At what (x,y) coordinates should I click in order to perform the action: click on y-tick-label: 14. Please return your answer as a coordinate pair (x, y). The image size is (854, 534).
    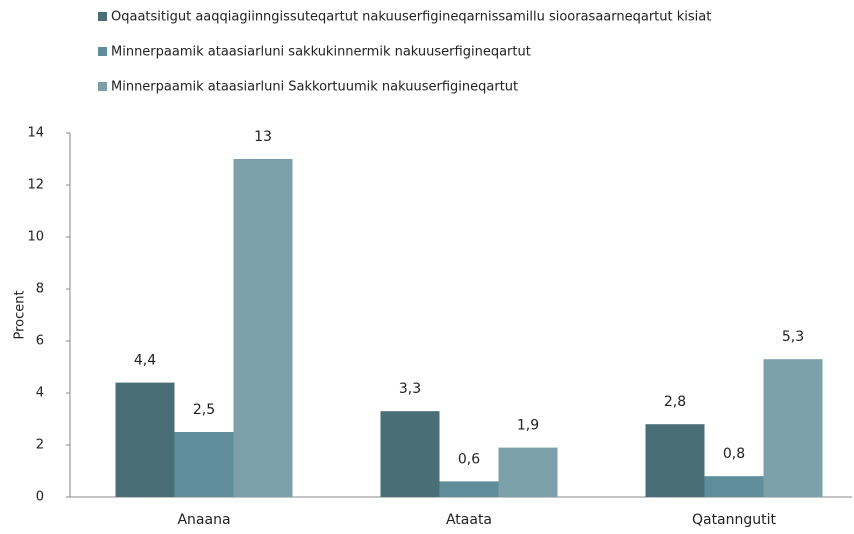
    Looking at the image, I should click on (35, 133).